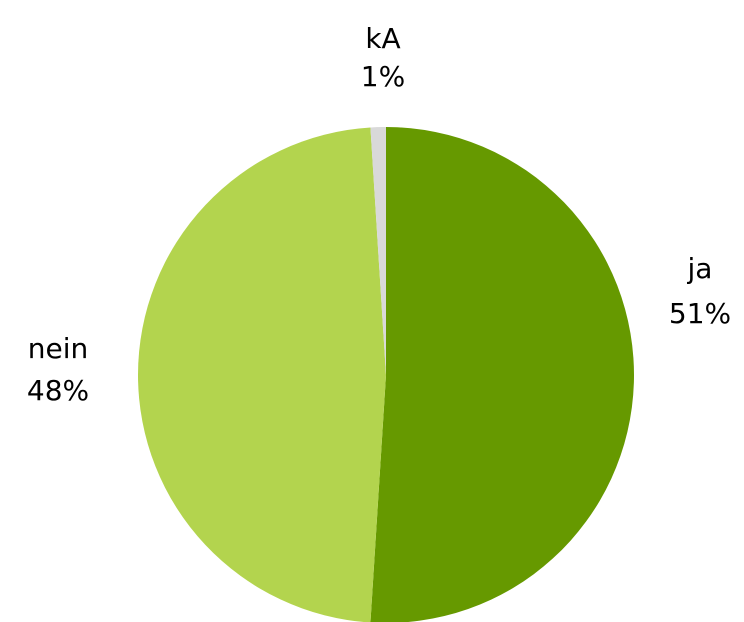  What do you see at coordinates (700, 268) in the screenshot?
I see `category-label: ja` at bounding box center [700, 268].